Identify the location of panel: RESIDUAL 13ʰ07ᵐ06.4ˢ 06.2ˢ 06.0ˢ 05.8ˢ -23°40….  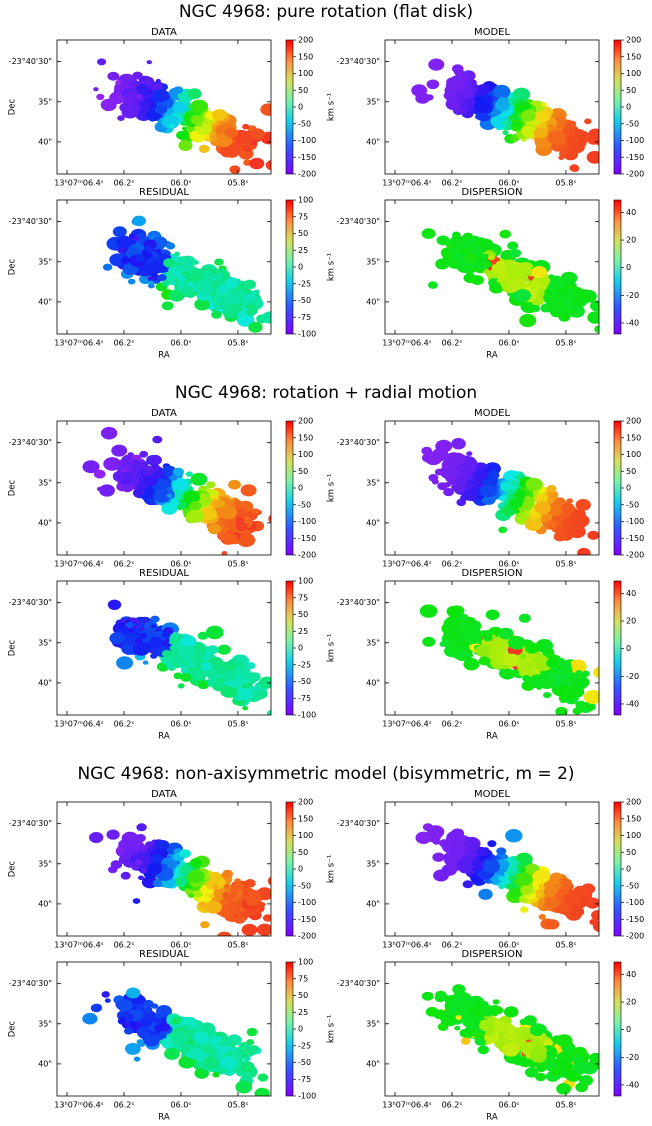
(172, 1036).